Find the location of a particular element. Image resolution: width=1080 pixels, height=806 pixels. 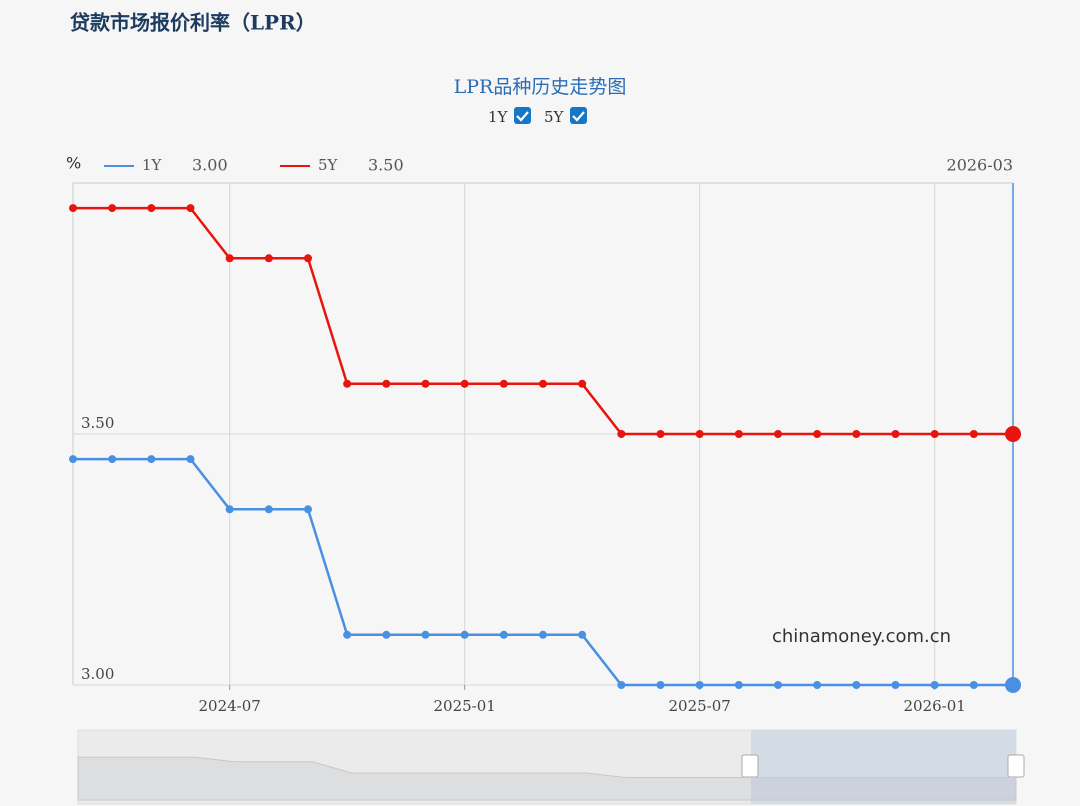

chart-title: LPR品种历史走势图 is located at coordinates (540, 87).